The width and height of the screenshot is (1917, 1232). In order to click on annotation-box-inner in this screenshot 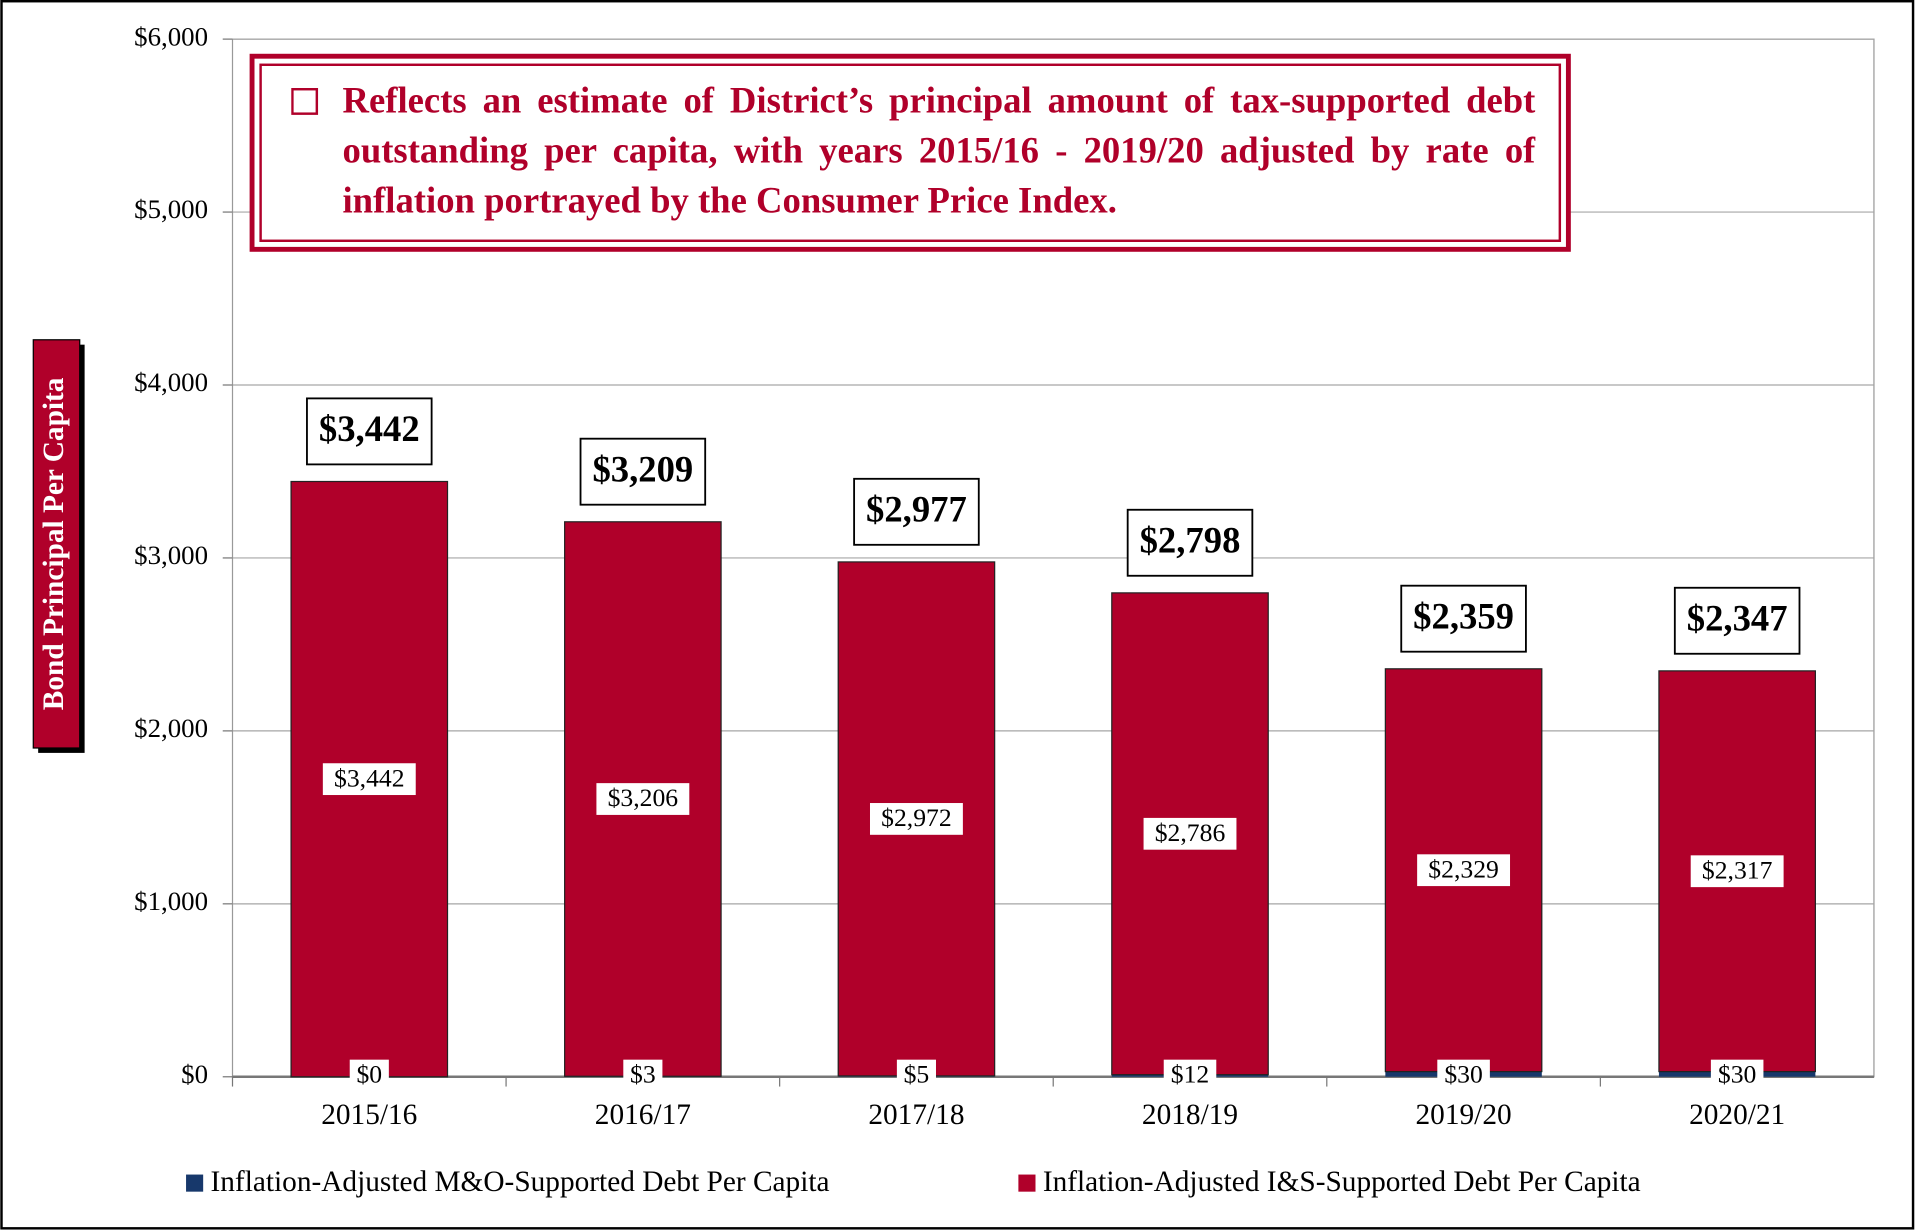, I will do `click(910, 153)`.